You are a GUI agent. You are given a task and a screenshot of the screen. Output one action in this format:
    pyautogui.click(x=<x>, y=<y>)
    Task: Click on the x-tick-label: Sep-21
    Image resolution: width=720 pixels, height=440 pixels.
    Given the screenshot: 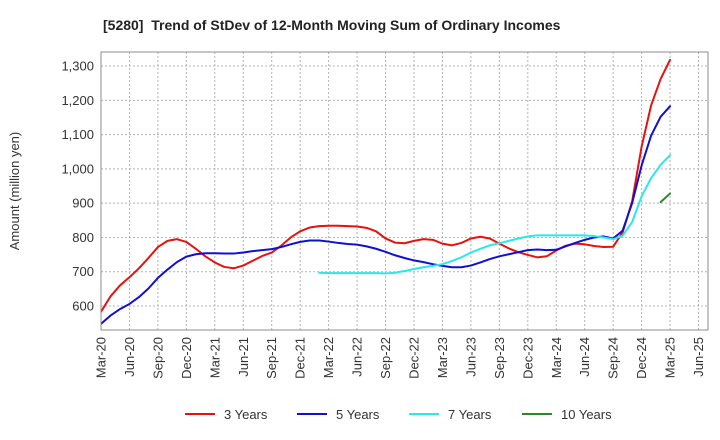 What is the action you would take?
    pyautogui.click(x=271, y=358)
    